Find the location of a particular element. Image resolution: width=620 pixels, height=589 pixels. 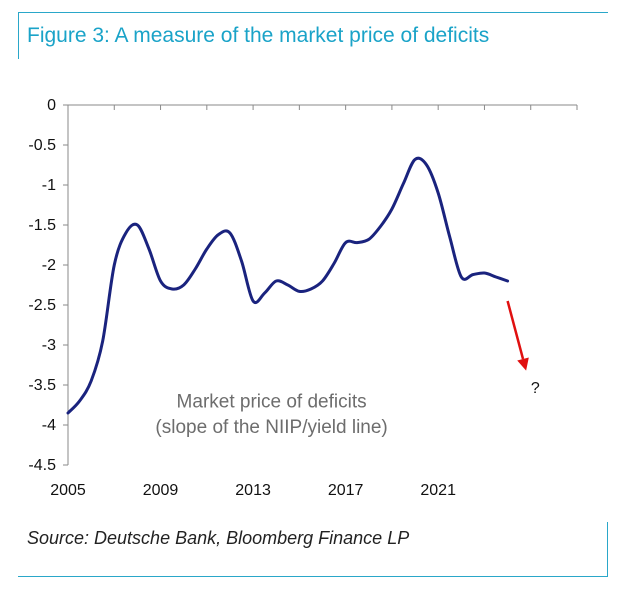

frame-top-rule is located at coordinates (313, 12).